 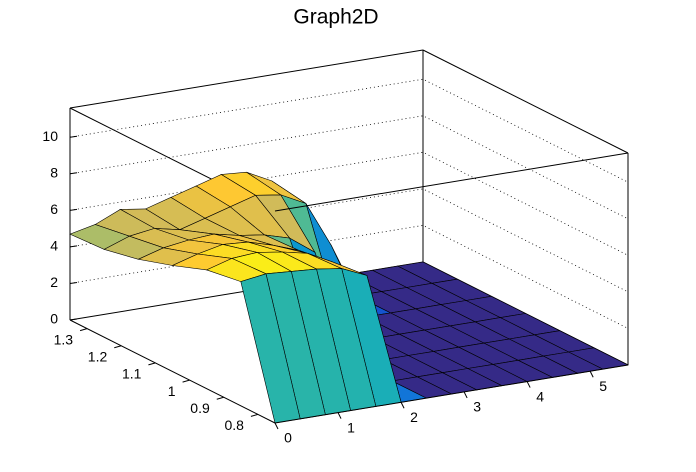 What do you see at coordinates (540, 396) in the screenshot?
I see `x-tick-label: 4` at bounding box center [540, 396].